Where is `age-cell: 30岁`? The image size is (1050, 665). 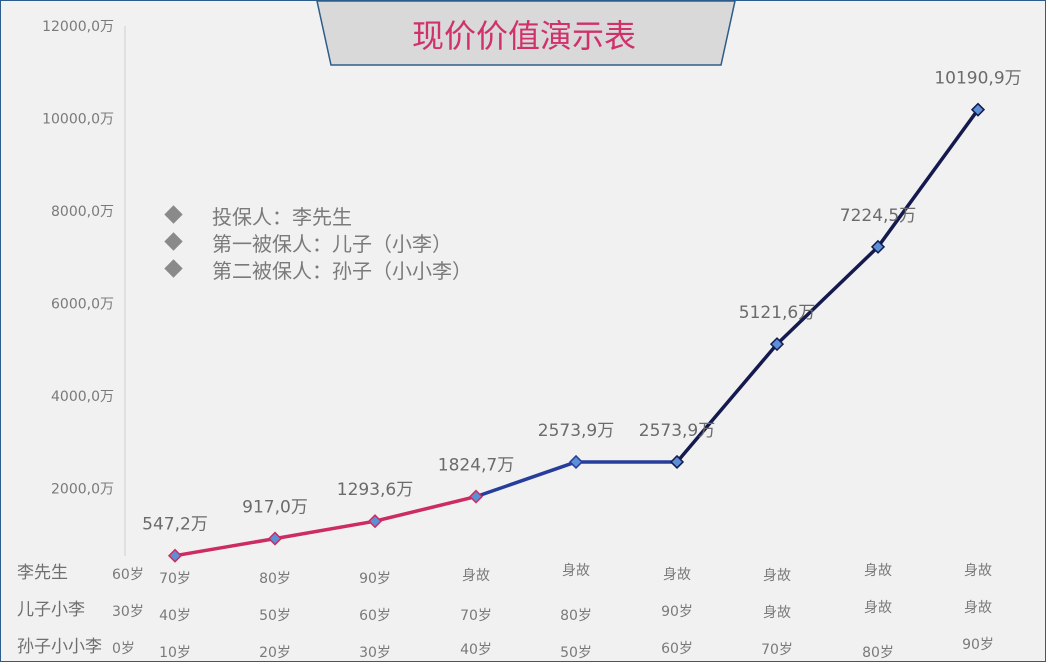
age-cell: 30岁 is located at coordinates (375, 653).